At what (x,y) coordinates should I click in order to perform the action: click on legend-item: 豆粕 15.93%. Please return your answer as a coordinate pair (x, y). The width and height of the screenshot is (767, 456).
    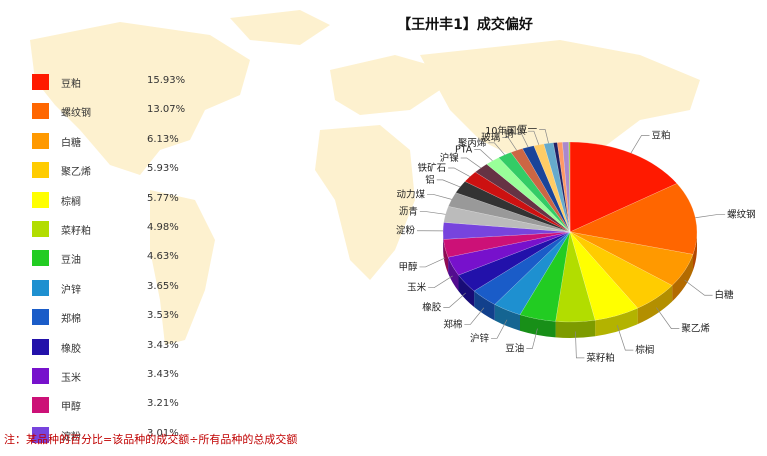
    Looking at the image, I should click on (117, 82).